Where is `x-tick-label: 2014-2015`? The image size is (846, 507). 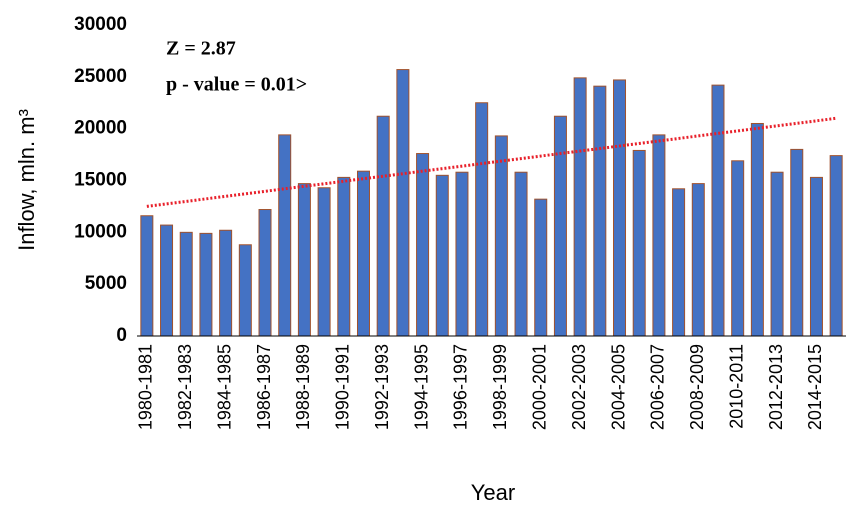
x-tick-label: 2014-2015 is located at coordinates (815, 387).